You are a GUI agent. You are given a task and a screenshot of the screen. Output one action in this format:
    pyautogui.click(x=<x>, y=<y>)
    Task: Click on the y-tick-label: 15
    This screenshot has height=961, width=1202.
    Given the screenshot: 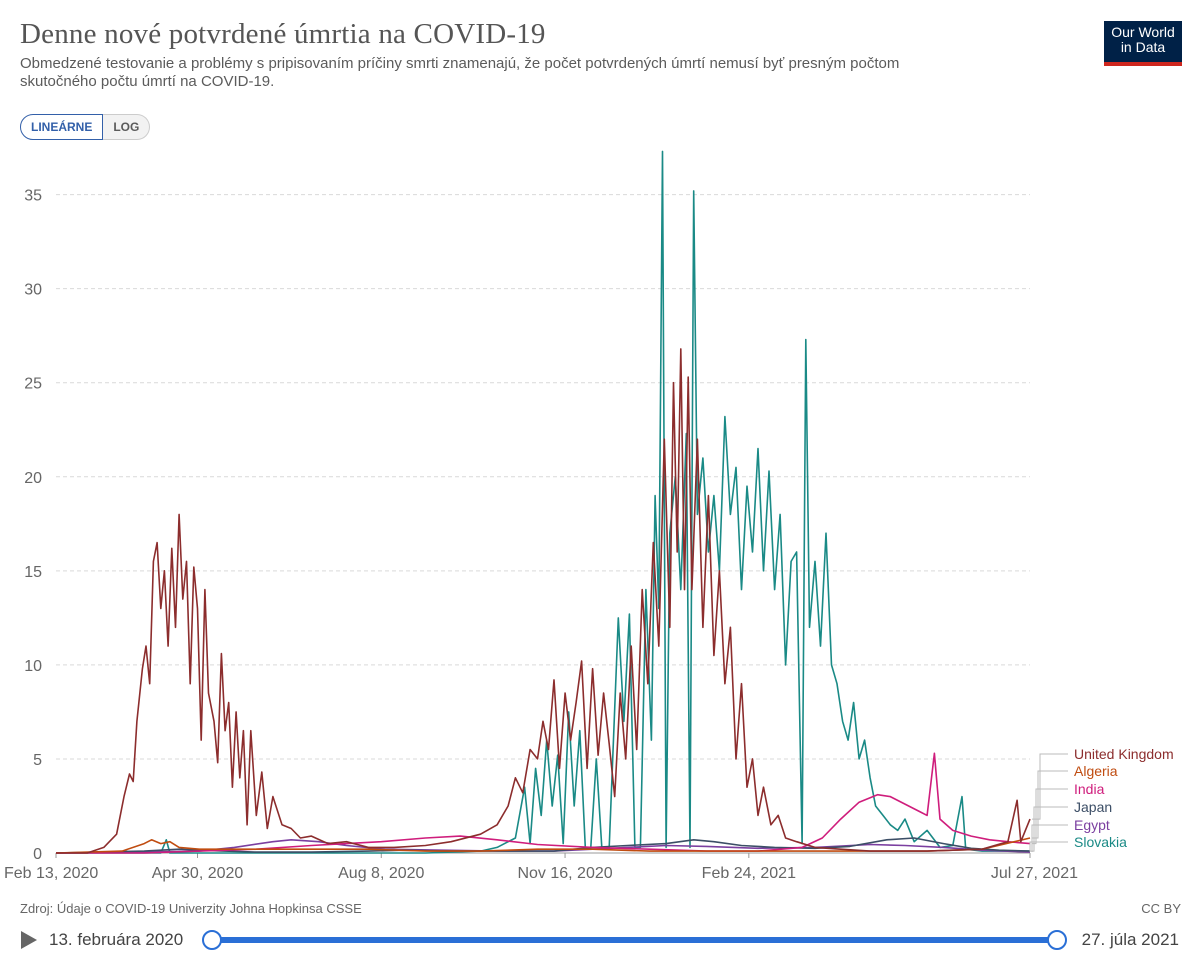 What is the action you would take?
    pyautogui.click(x=33, y=572)
    